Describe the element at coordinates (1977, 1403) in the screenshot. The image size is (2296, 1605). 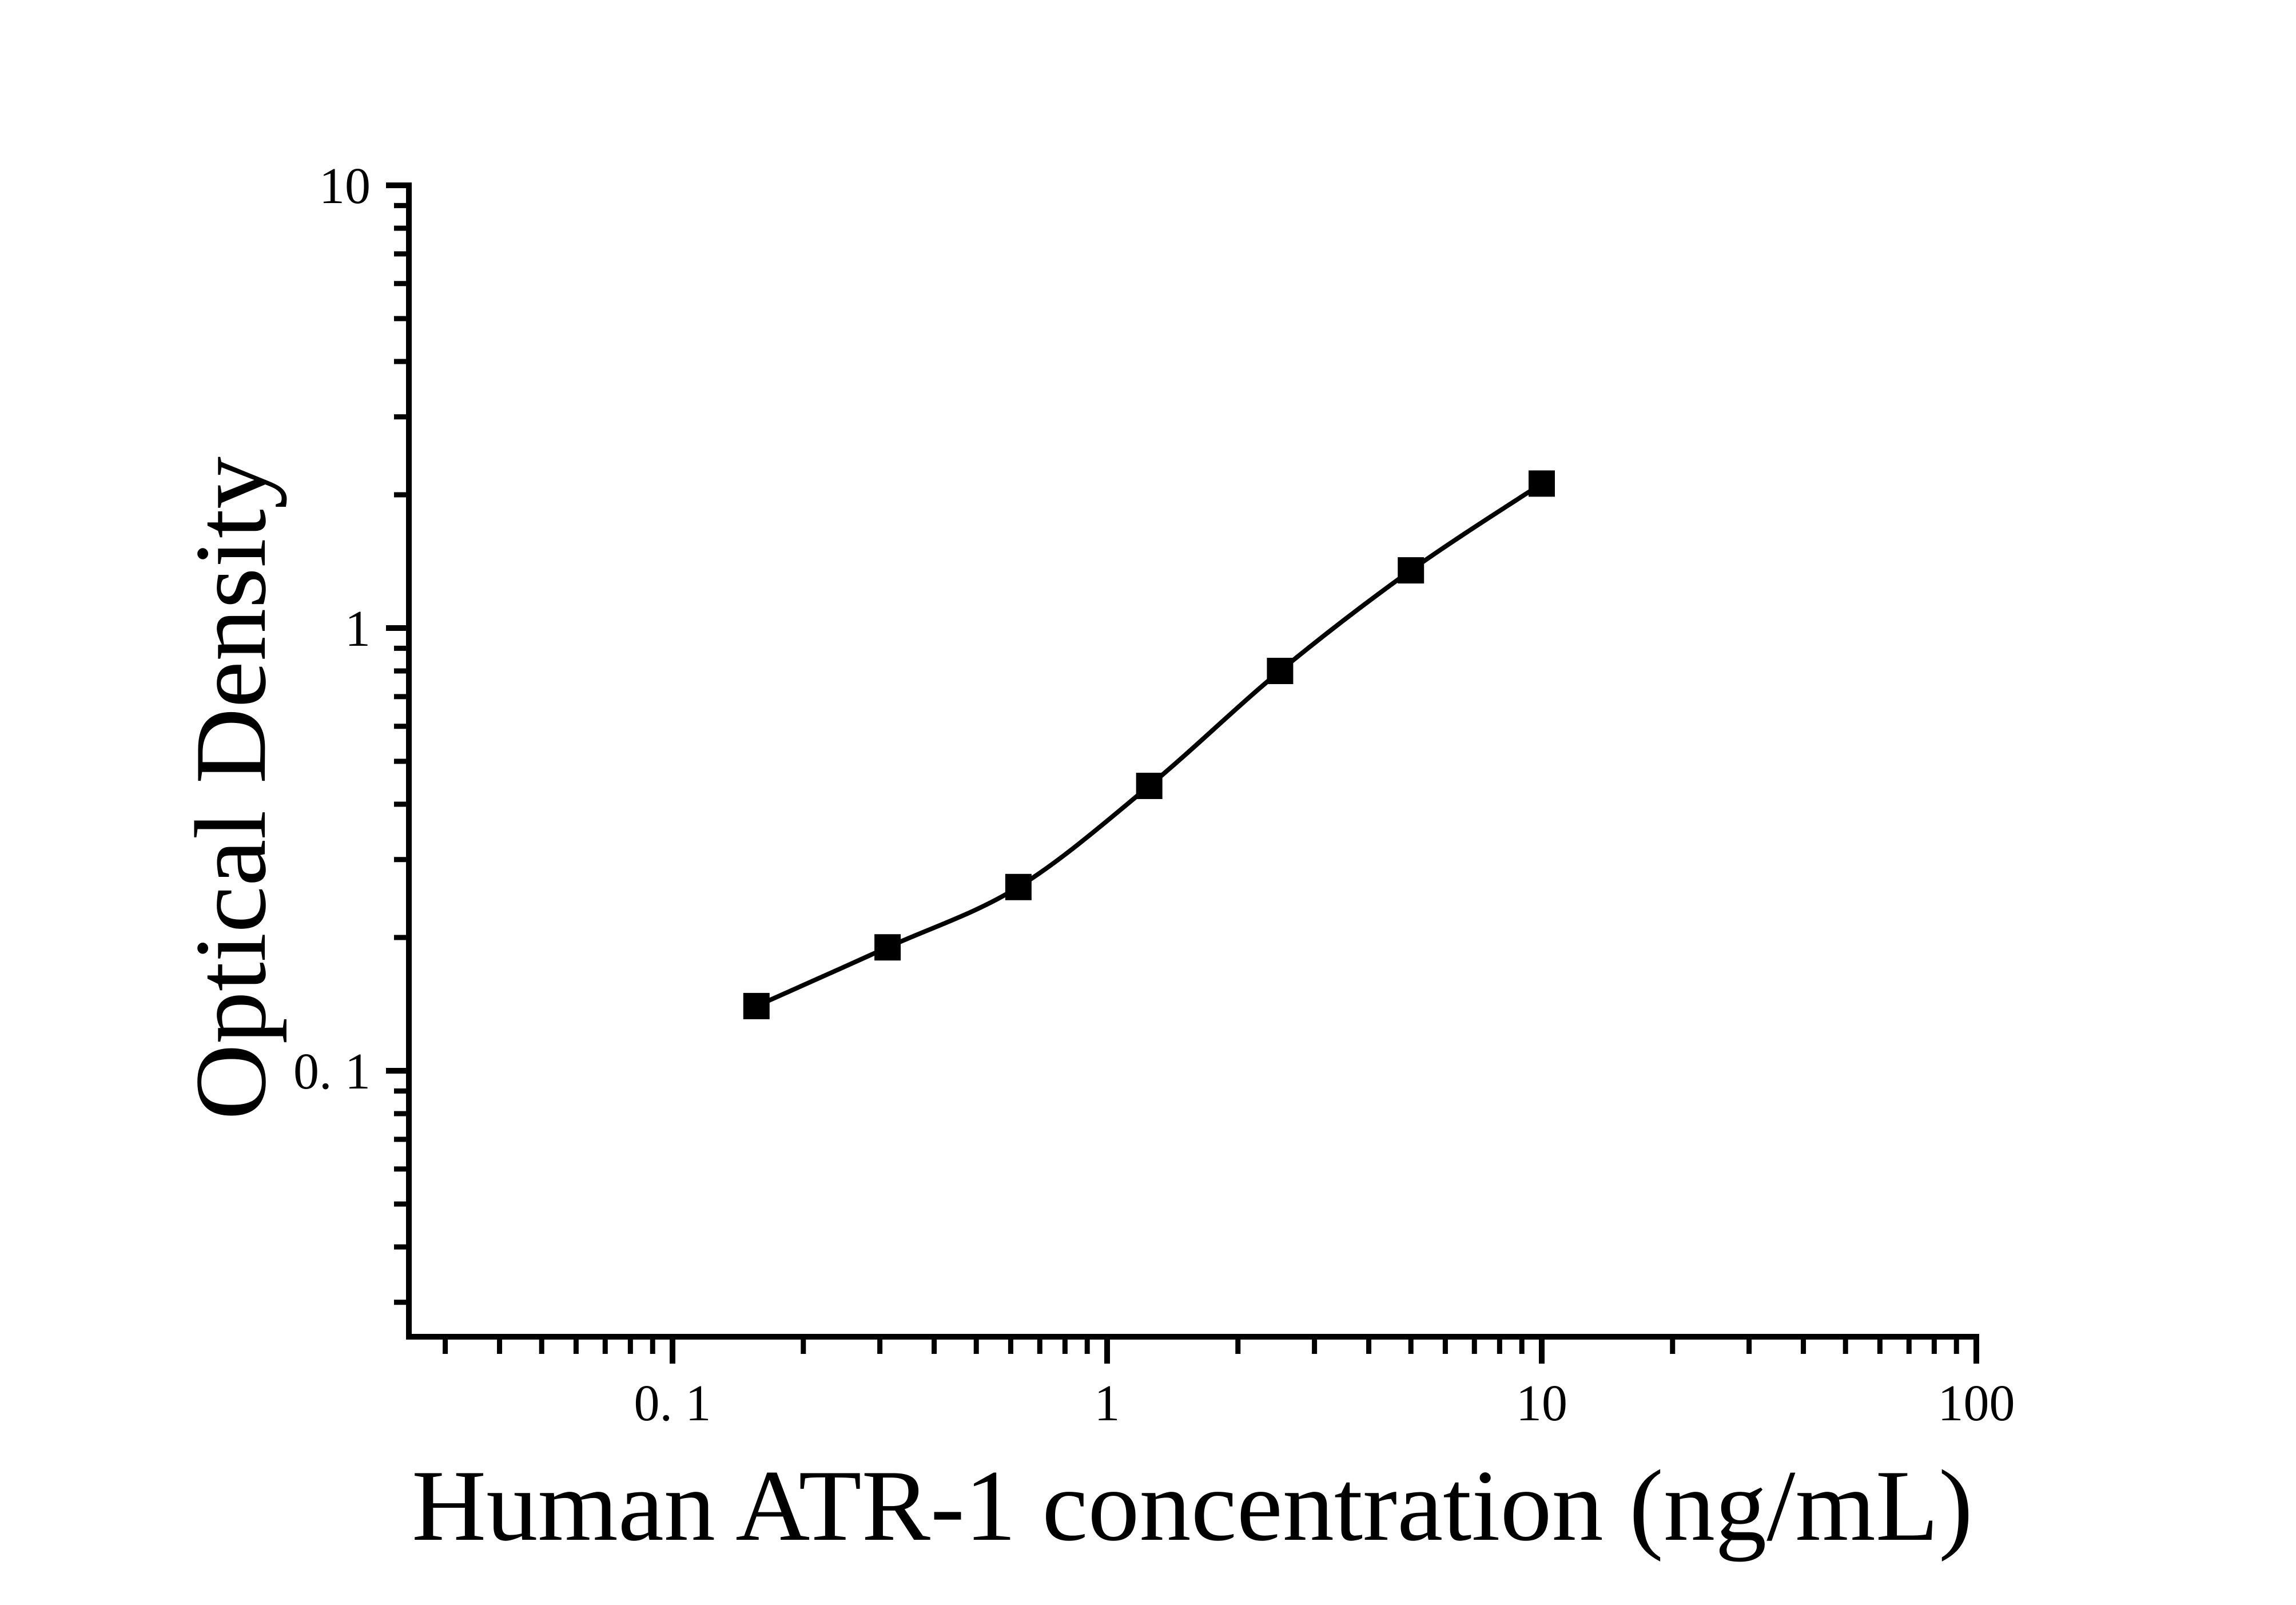
I see `x-tick-label: 100` at that location.